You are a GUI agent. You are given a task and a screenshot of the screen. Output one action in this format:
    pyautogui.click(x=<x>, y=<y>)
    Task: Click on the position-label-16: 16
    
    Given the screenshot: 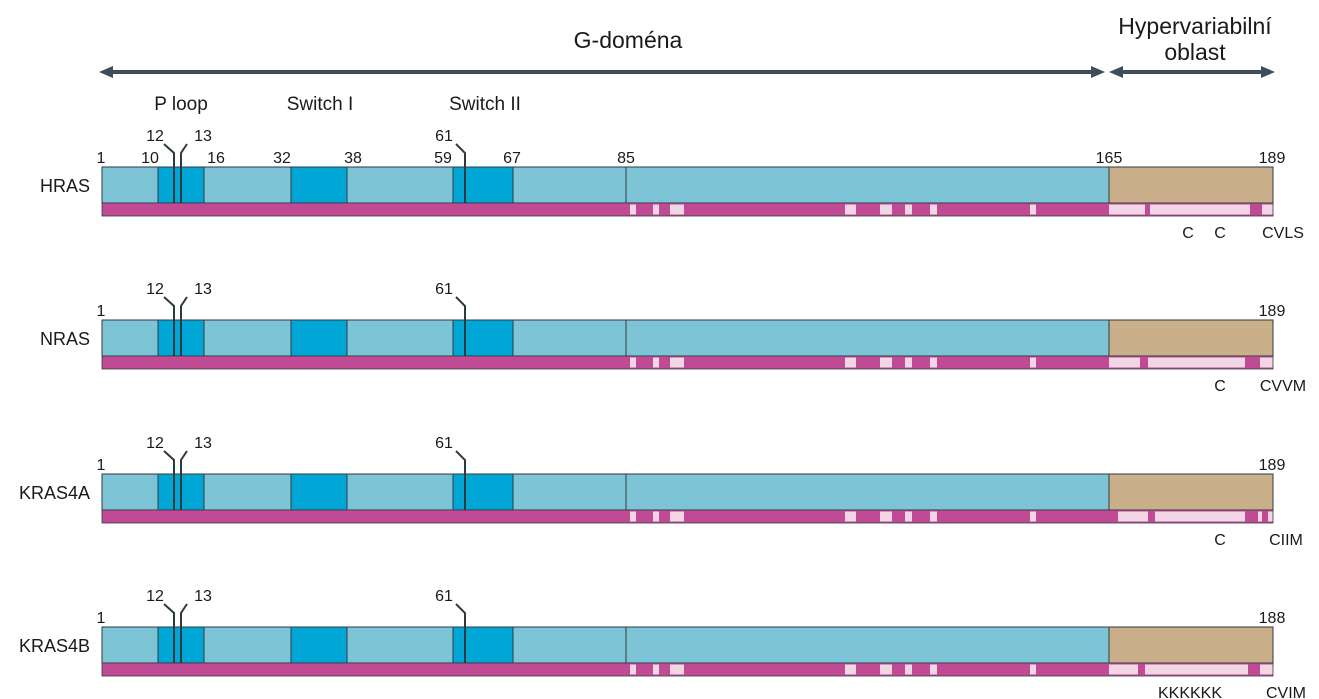 What is the action you would take?
    pyautogui.click(x=216, y=158)
    